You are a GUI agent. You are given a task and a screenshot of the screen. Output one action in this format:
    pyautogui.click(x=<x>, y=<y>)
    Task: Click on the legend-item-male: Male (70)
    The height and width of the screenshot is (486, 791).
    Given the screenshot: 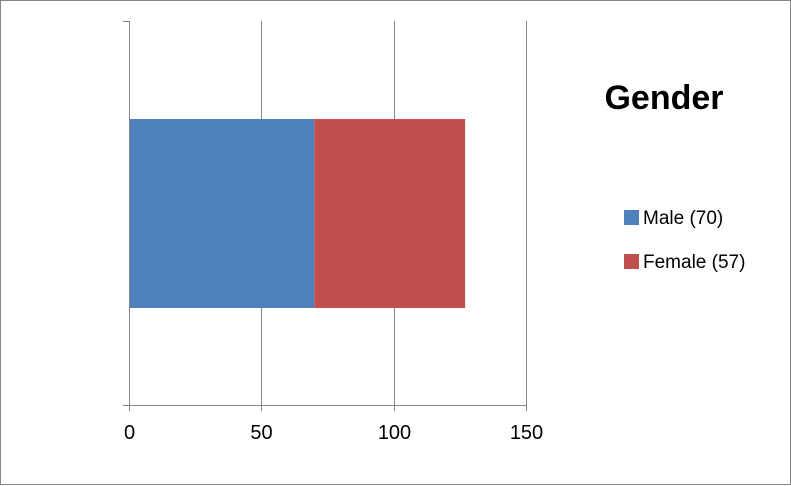 What is the action you would take?
    pyautogui.click(x=673, y=218)
    